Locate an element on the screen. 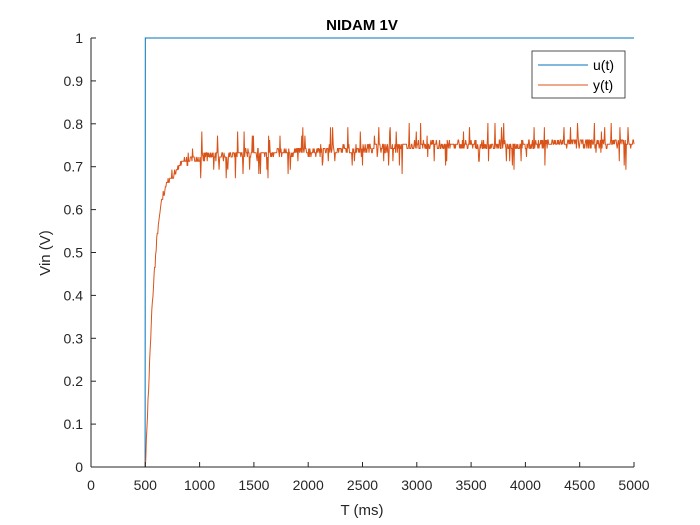  y-axis-label: Vin (V) is located at coordinates (45, 253).